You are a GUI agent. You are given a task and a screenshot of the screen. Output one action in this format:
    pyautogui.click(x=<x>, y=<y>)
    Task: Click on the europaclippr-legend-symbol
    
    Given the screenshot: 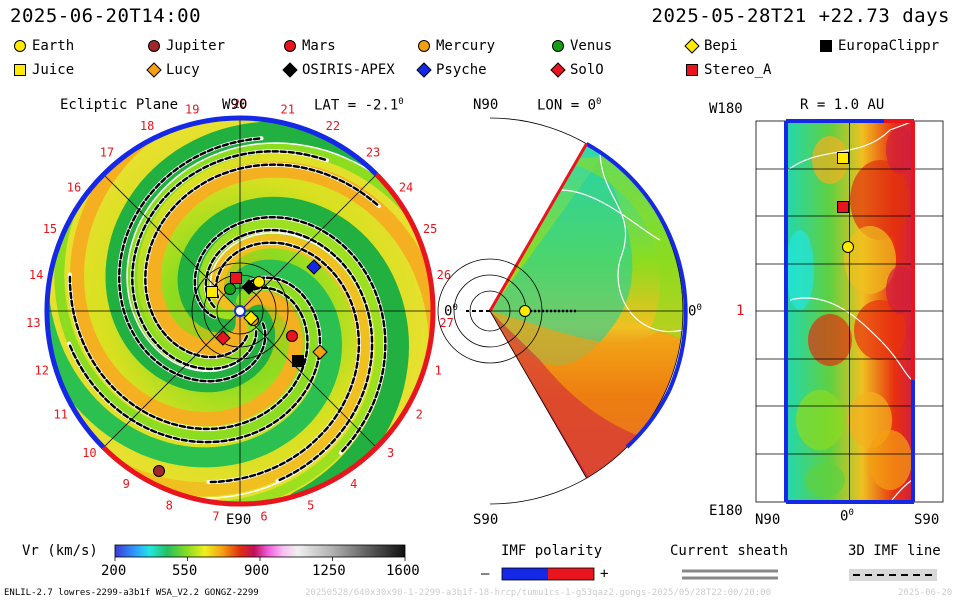 What is the action you would take?
    pyautogui.click(x=826, y=46)
    